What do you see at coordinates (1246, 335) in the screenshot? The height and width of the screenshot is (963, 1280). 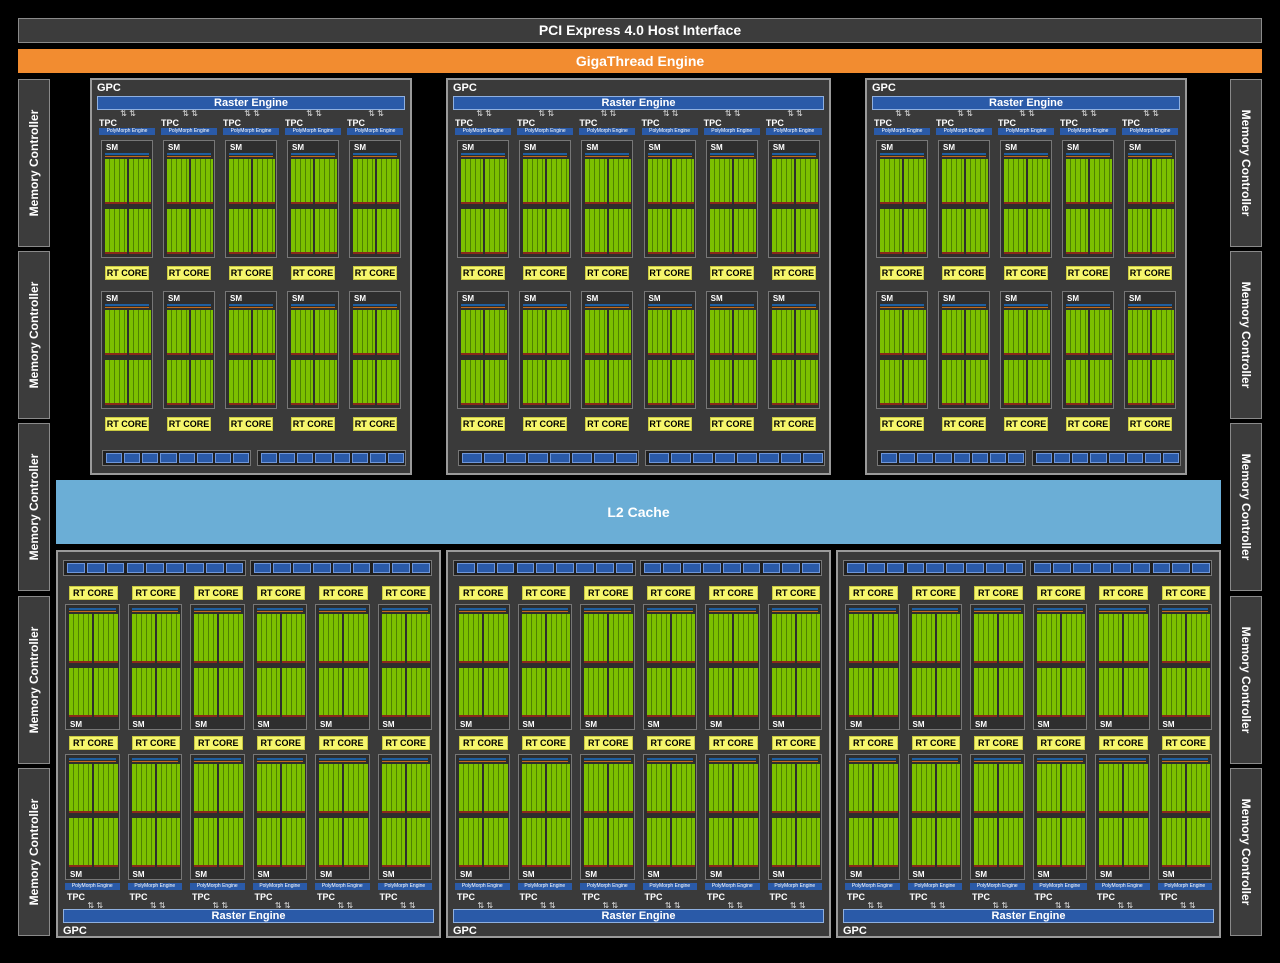 I see `memory-controller-right: Memory Controller` at bounding box center [1246, 335].